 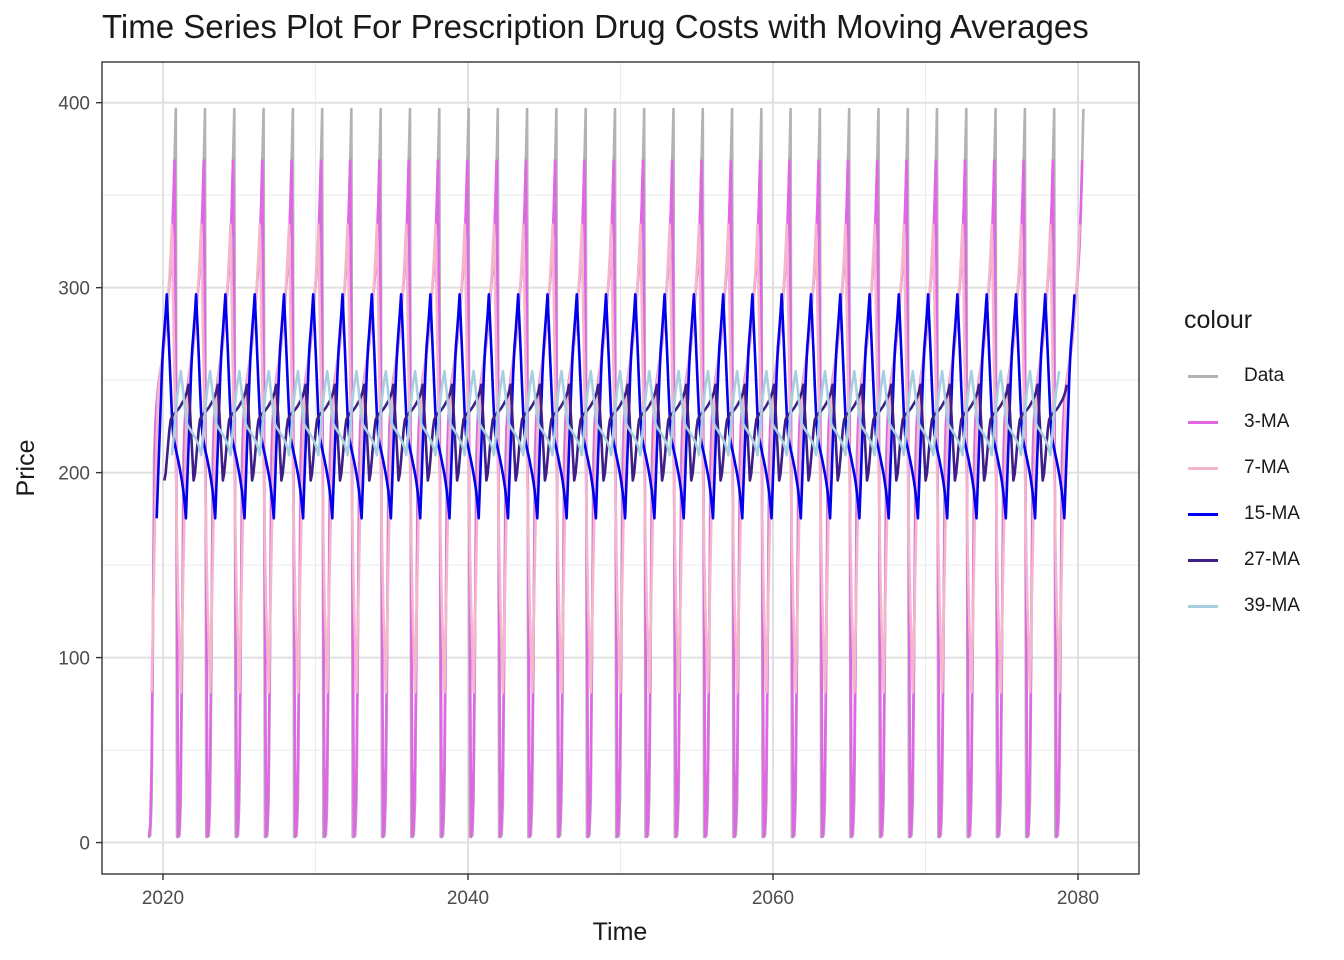 I want to click on legend-item: 3-MA, so click(x=1242, y=422).